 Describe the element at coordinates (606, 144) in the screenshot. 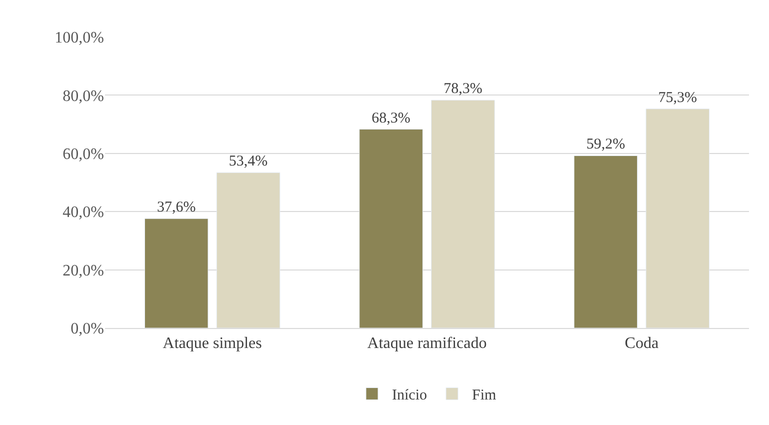

I see `data-label: 59,2%` at that location.